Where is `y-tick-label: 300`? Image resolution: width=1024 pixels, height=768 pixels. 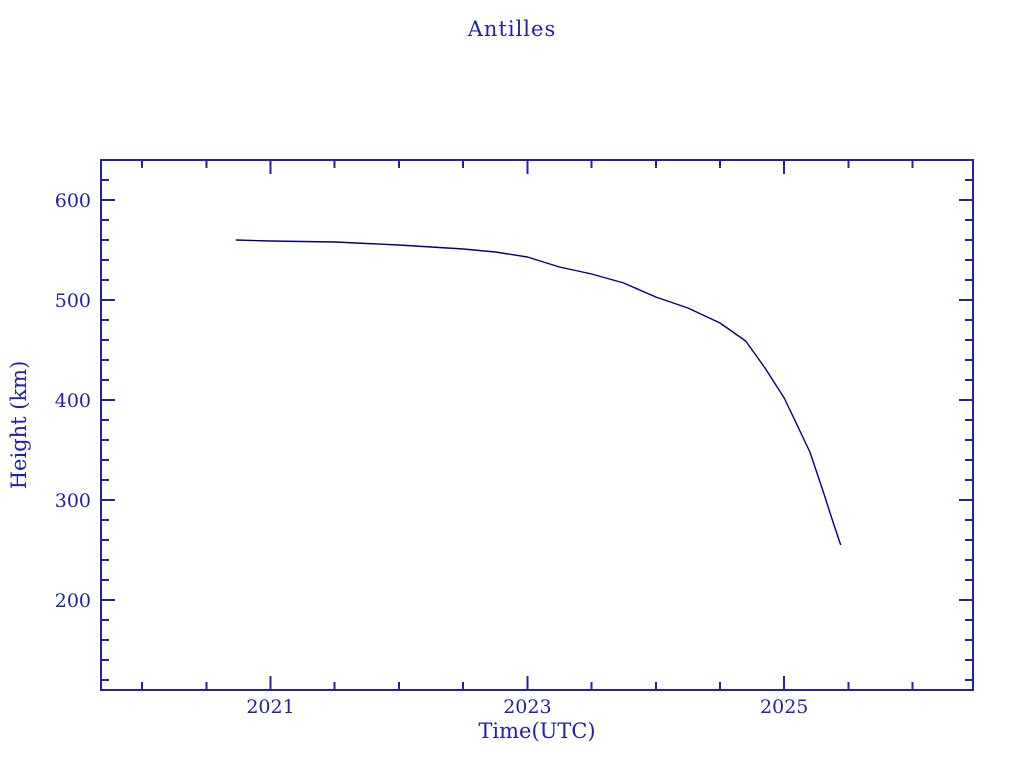
y-tick-label: 300 is located at coordinates (73, 501).